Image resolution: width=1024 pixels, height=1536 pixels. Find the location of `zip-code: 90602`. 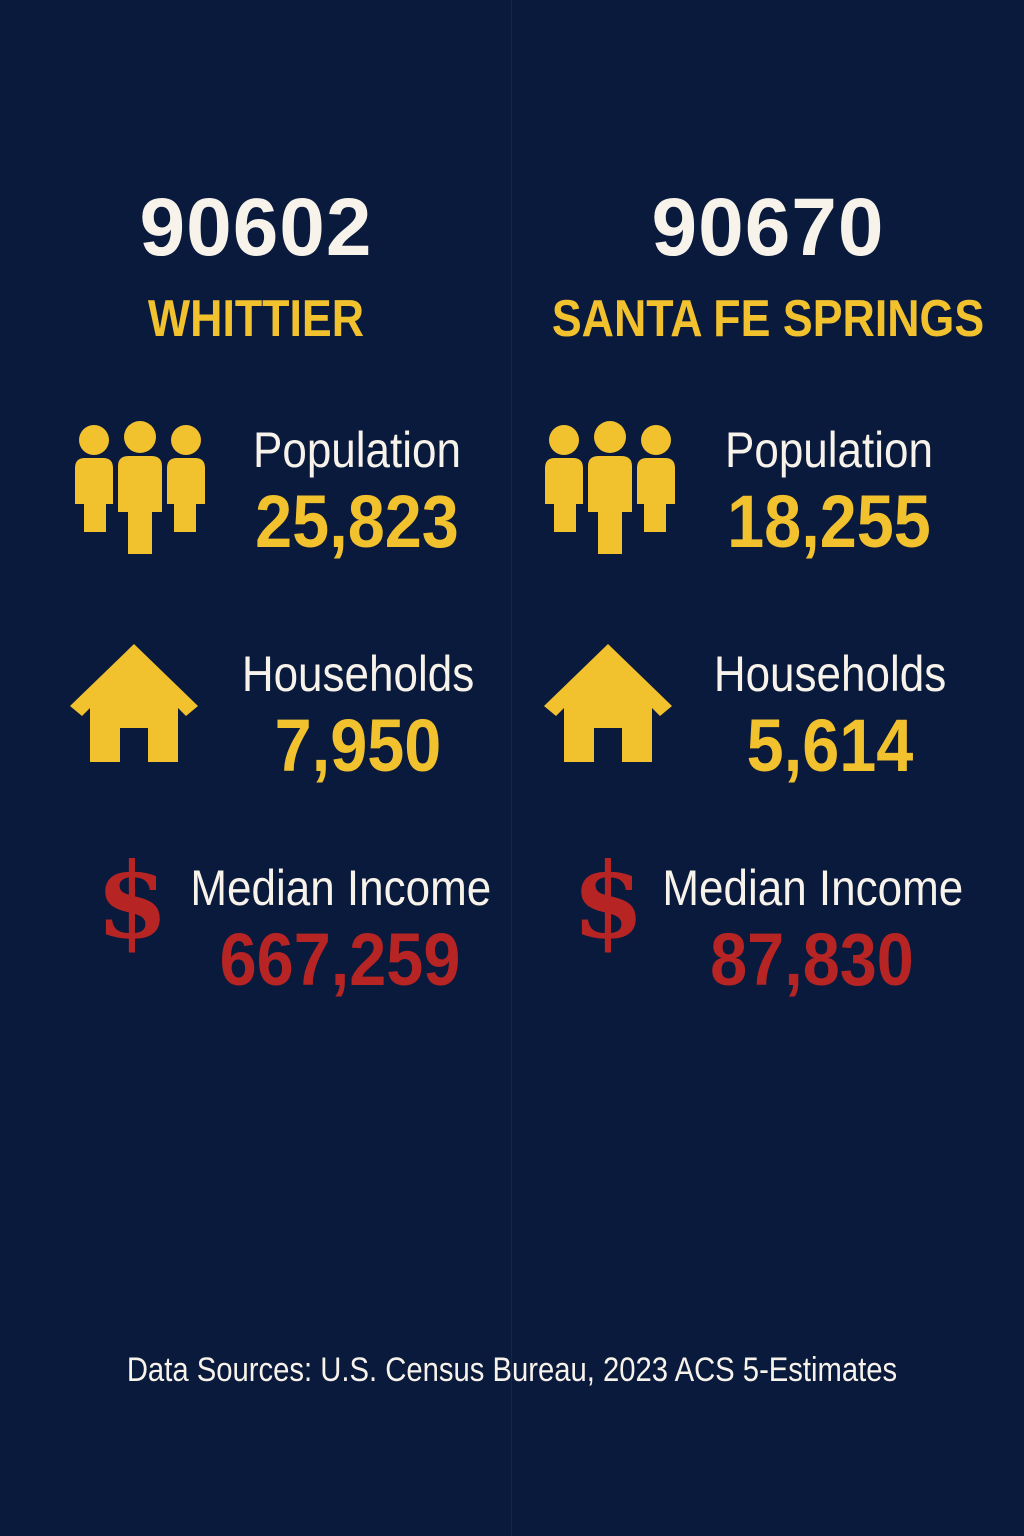

zip-code: 90602 is located at coordinates (256, 227).